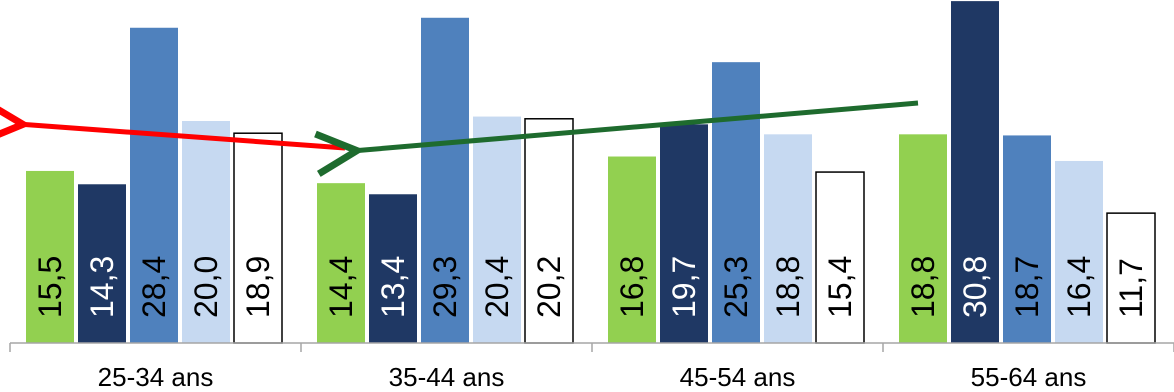 This screenshot has width=1174, height=392. I want to click on category-label: 55-64 ans, so click(1029, 377).